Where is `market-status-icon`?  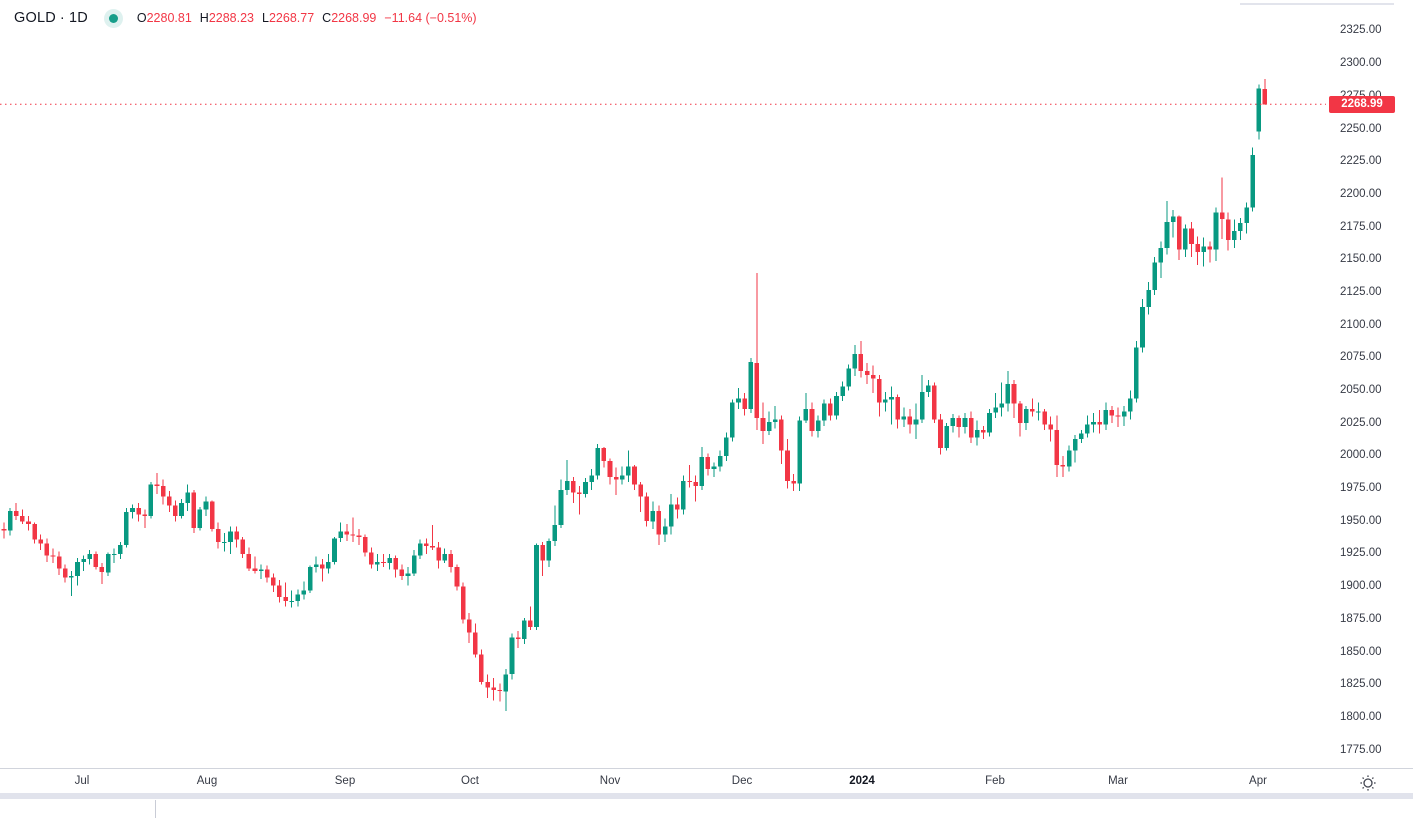 market-status-icon is located at coordinates (113, 18).